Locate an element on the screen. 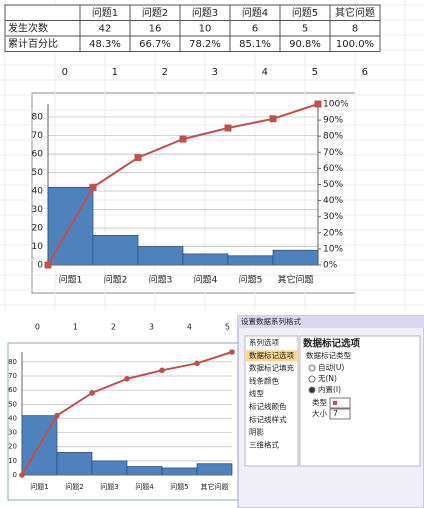 The height and width of the screenshot is (508, 424). y-tick-label: 40 is located at coordinates (12, 418).